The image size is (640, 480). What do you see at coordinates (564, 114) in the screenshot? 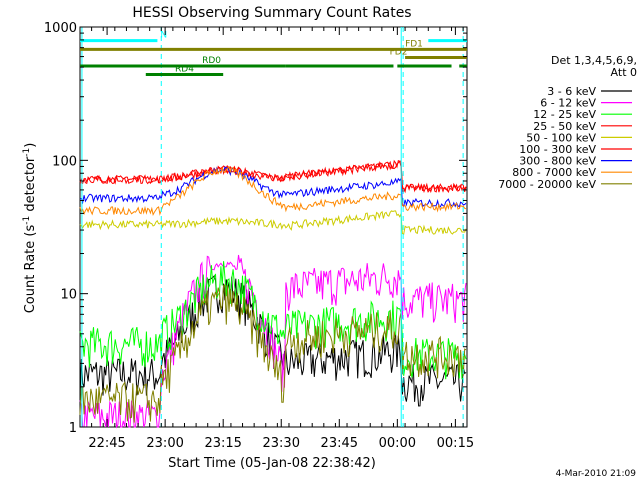
I see `legend-label-3: 12 - 25 keV` at bounding box center [564, 114].